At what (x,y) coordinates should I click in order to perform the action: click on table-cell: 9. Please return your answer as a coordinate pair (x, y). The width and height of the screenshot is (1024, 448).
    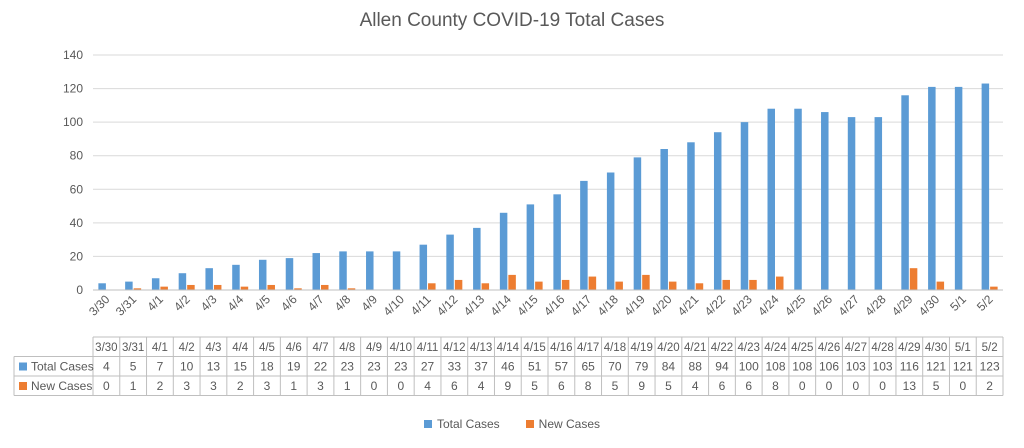
    Looking at the image, I should click on (641, 386).